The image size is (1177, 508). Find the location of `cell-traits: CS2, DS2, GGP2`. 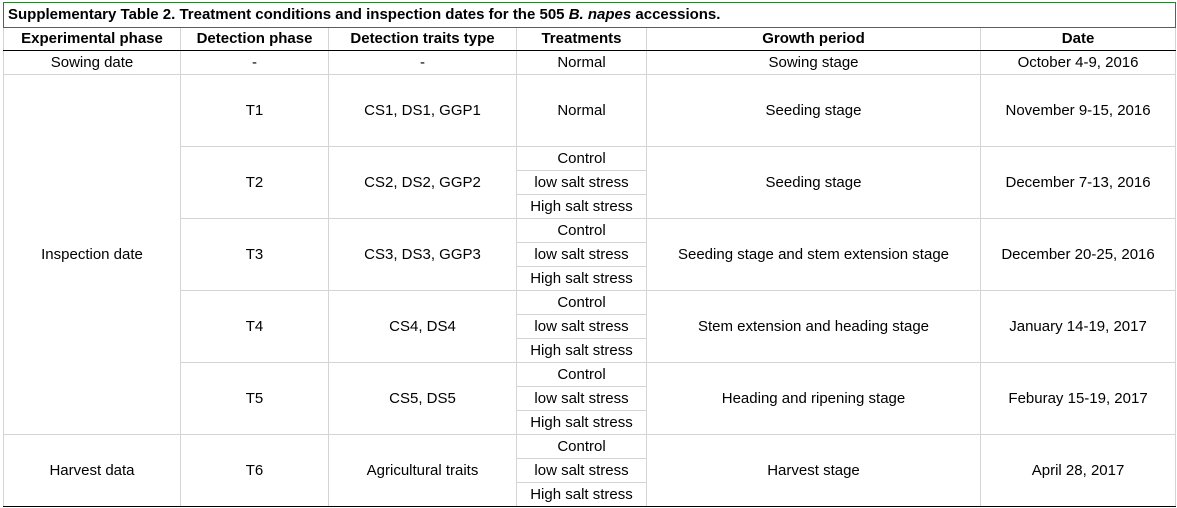

cell-traits: CS2, DS2, GGP2 is located at coordinates (422, 182).